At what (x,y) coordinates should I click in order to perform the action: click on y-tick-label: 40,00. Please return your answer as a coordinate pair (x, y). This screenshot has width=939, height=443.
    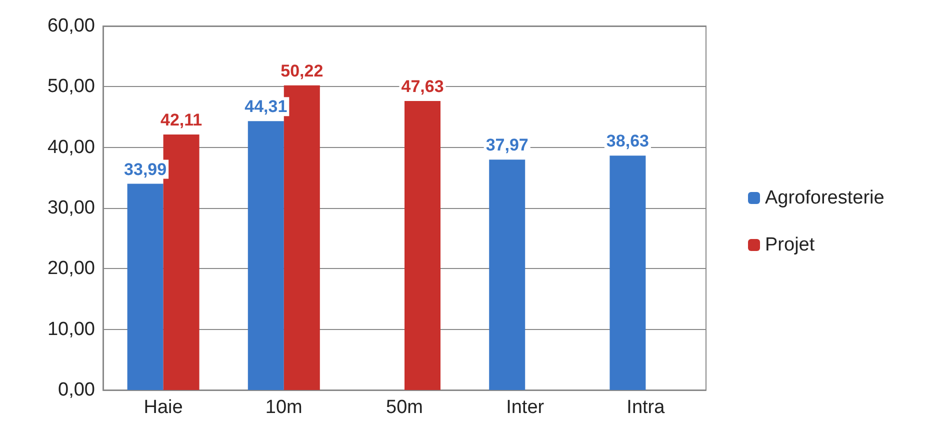
    Looking at the image, I should click on (71, 147).